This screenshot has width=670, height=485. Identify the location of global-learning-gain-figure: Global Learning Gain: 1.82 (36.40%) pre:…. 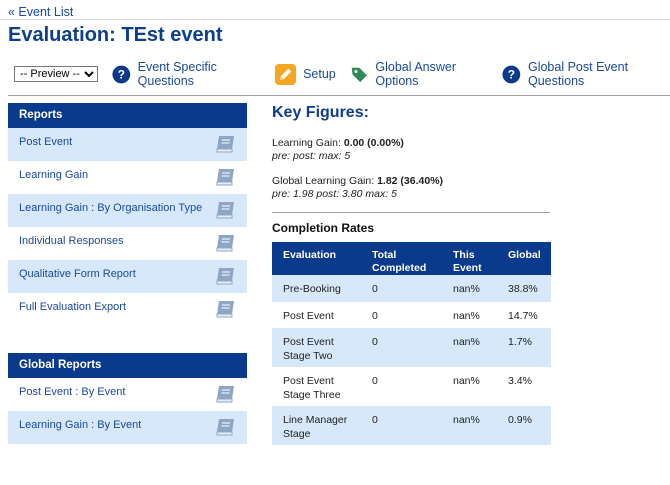
(357, 187).